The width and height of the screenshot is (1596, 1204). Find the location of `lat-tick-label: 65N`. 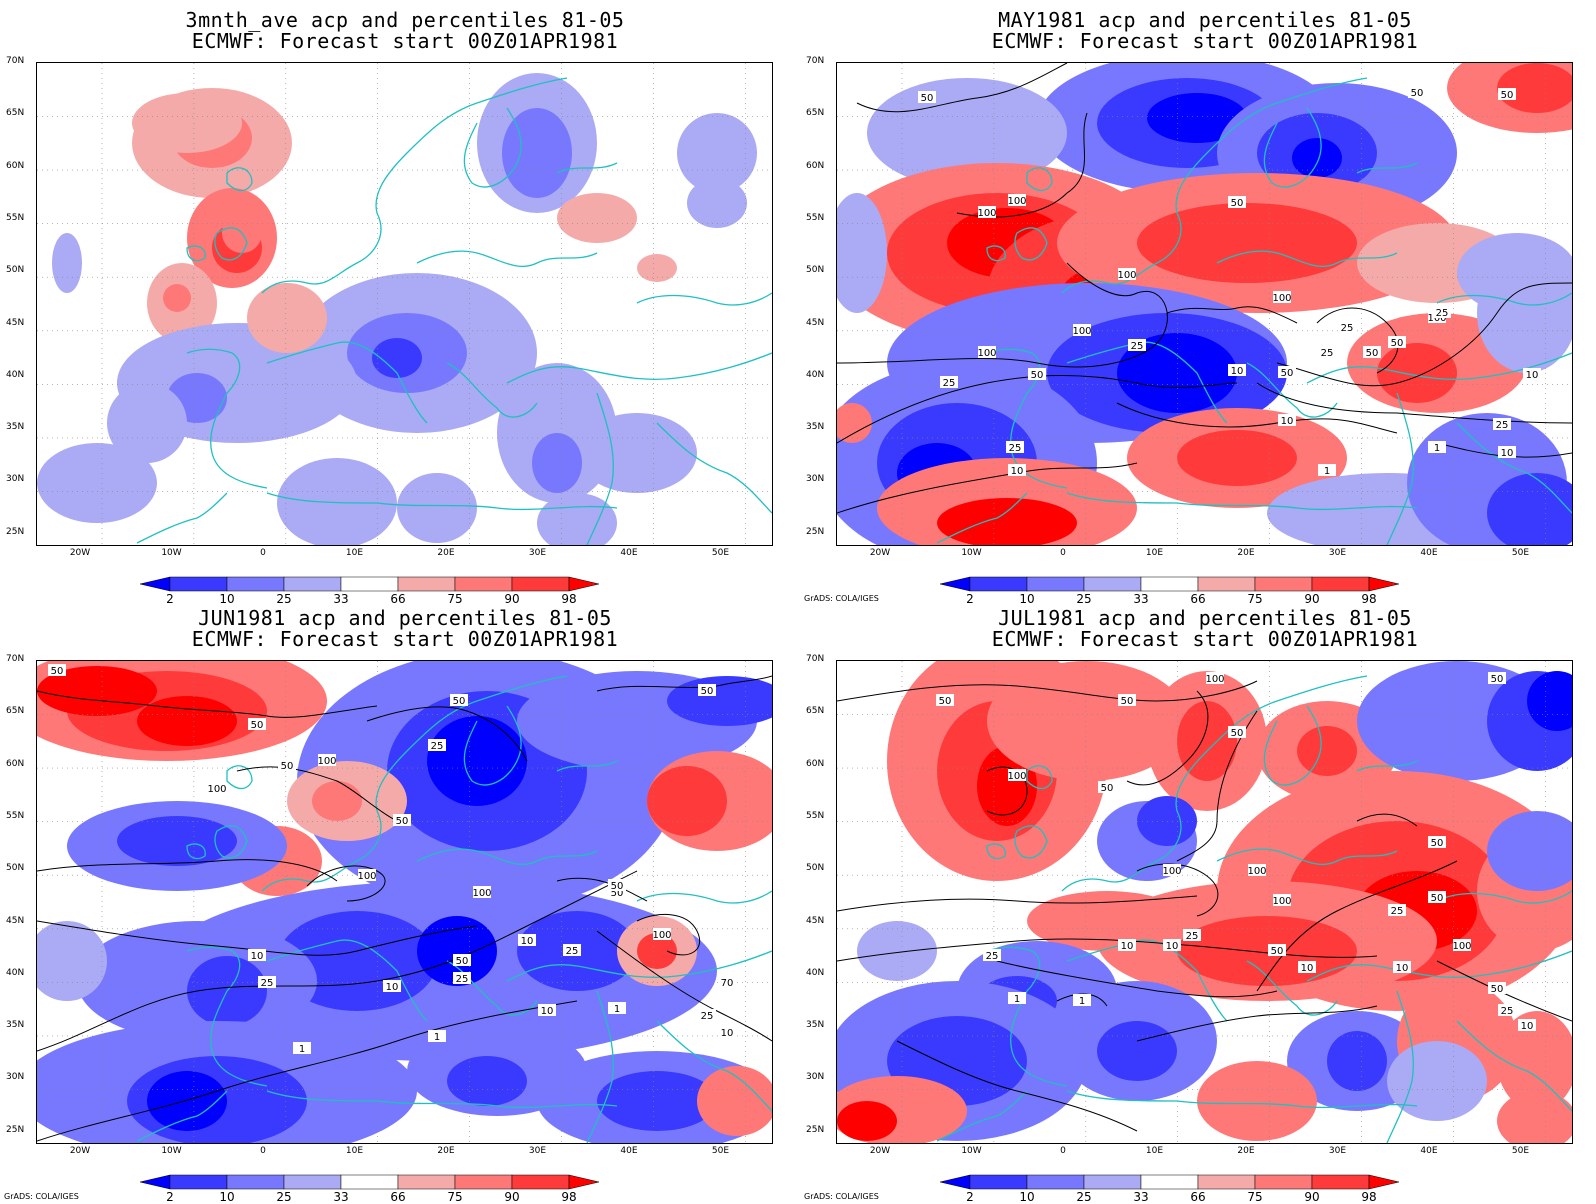

lat-tick-label: 65N is located at coordinates (15, 711).